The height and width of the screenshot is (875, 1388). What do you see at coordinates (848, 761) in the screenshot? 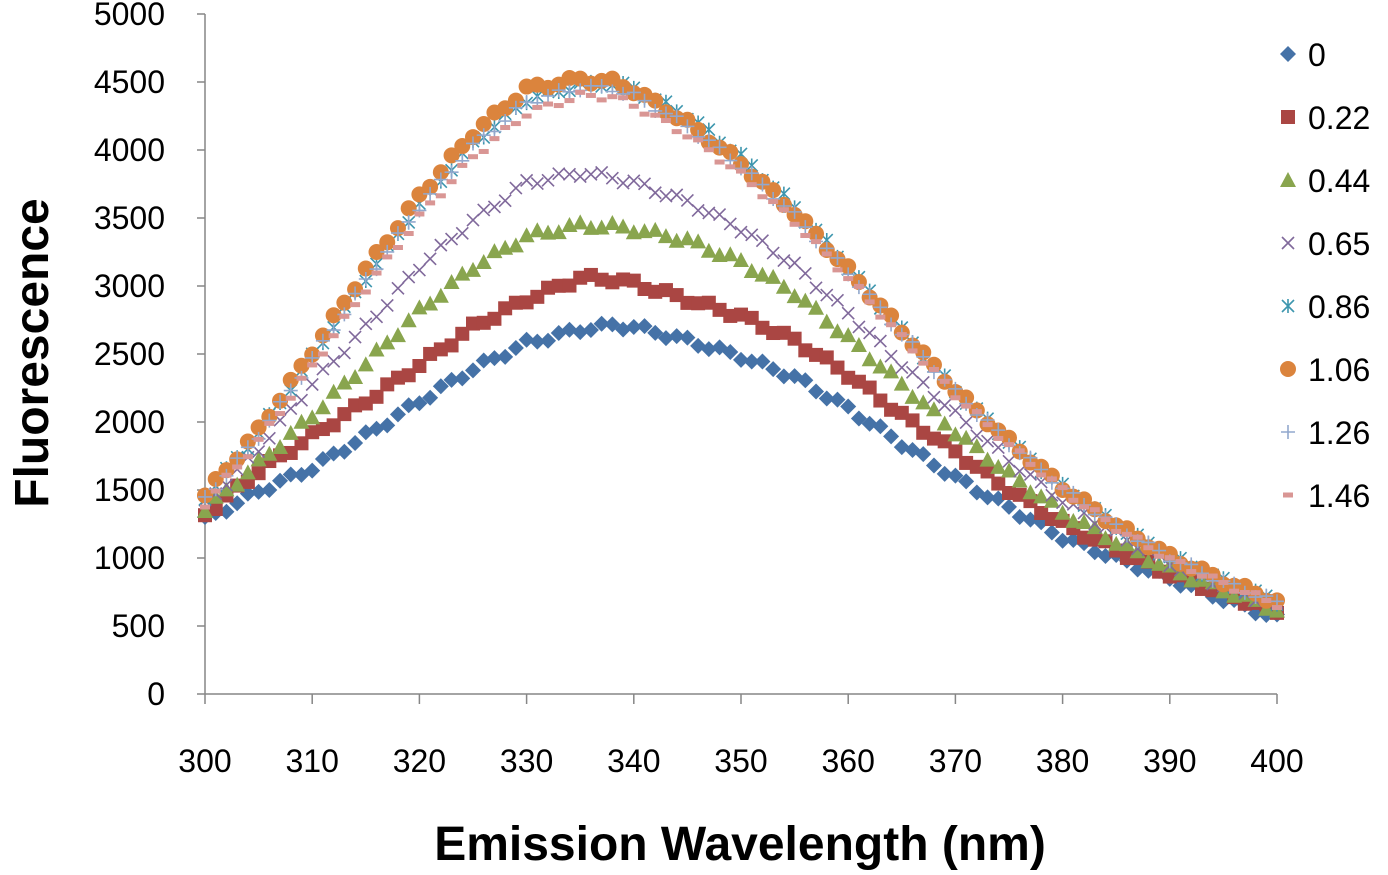
I see `x-tick-label: 360` at bounding box center [848, 761].